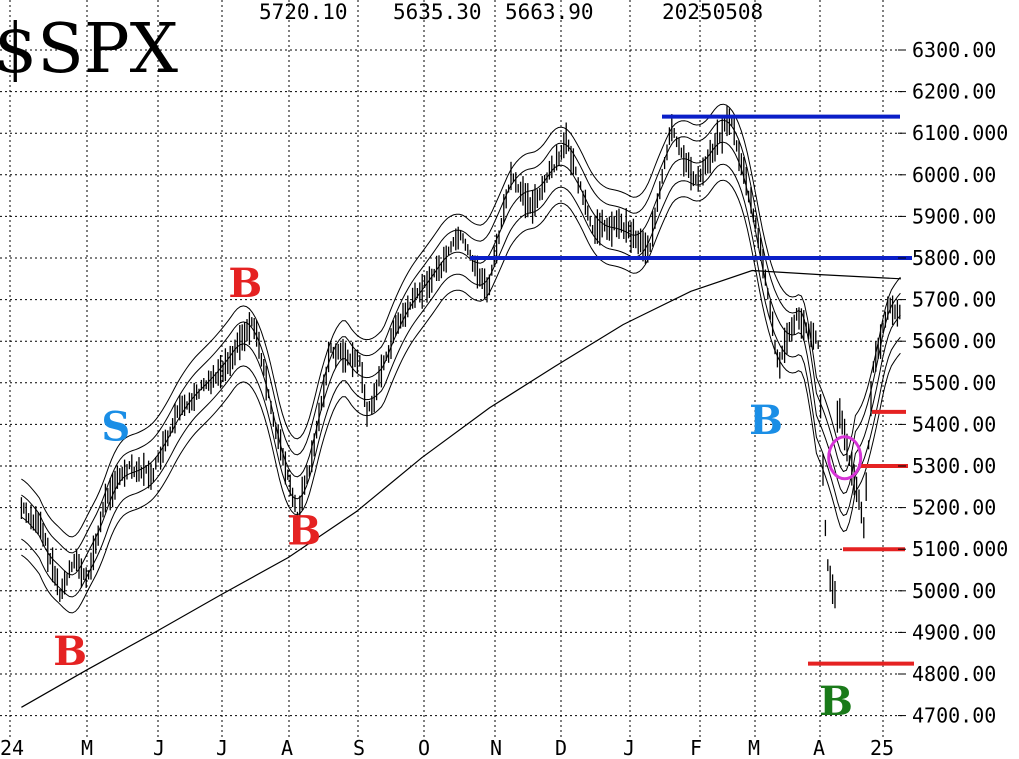 This screenshot has height=759, width=1019. What do you see at coordinates (954, 716) in the screenshot?
I see `y-tick-label: 4700.00` at bounding box center [954, 716].